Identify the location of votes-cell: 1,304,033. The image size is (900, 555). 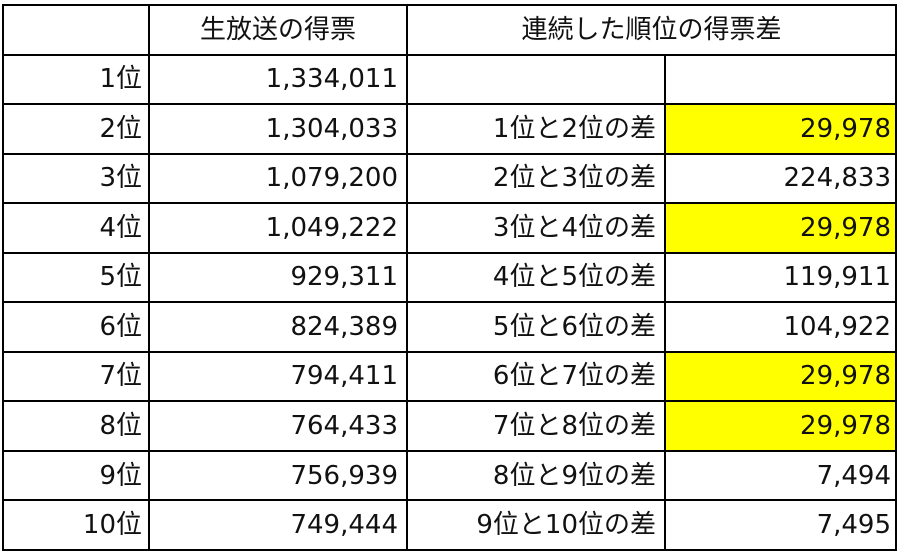
(278, 129).